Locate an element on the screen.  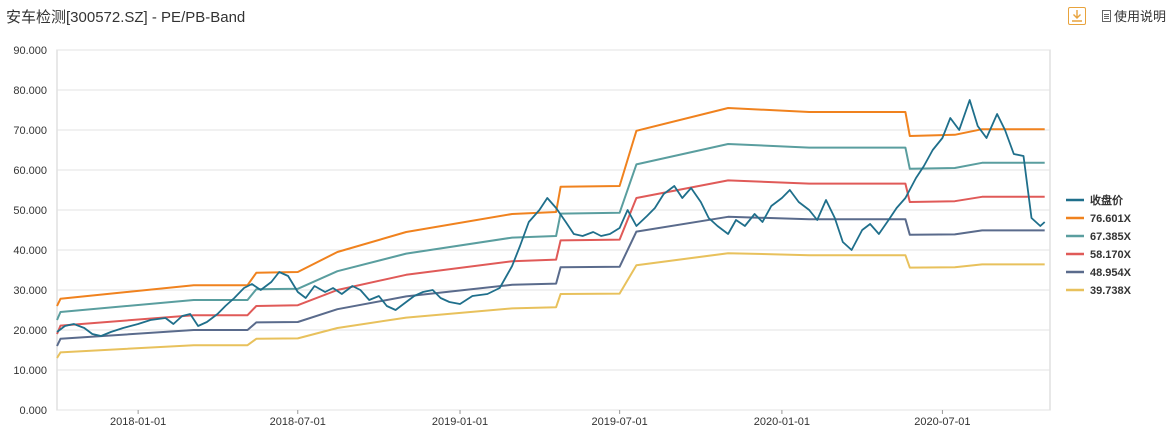
y-tick-label: 60.000 is located at coordinates (30, 171).